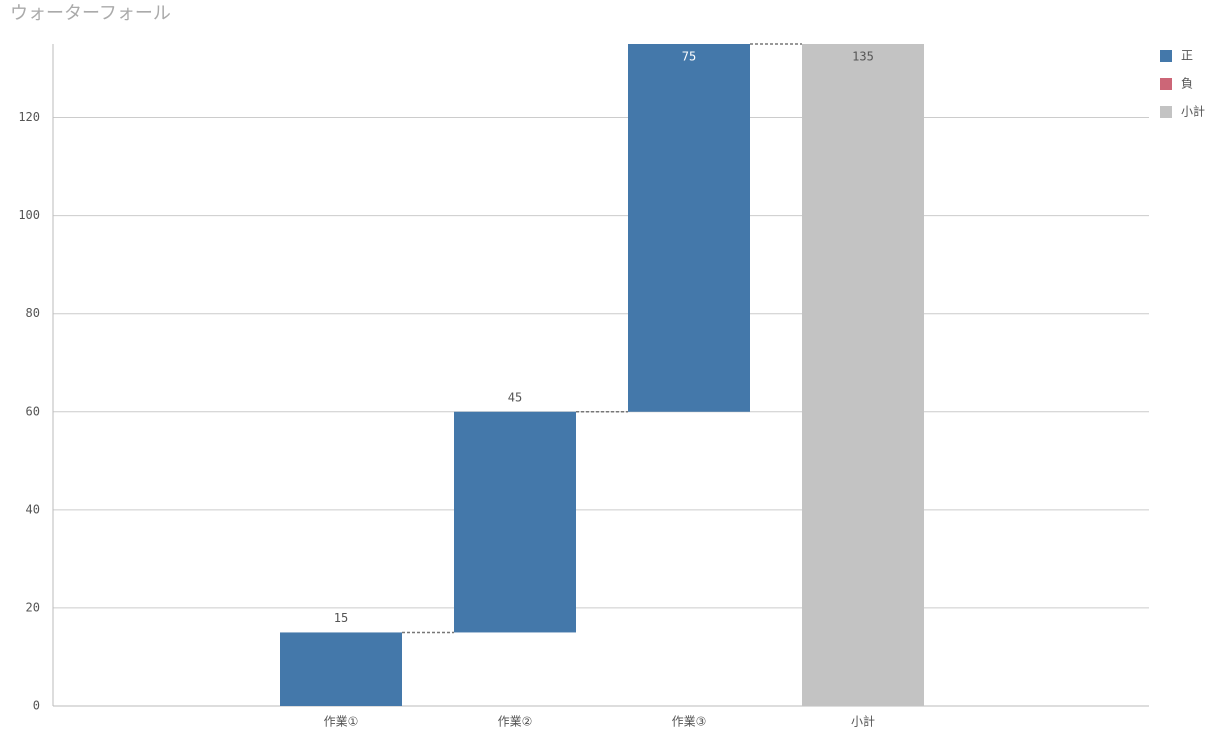  I want to click on x-tick-label: 小計, so click(863, 721).